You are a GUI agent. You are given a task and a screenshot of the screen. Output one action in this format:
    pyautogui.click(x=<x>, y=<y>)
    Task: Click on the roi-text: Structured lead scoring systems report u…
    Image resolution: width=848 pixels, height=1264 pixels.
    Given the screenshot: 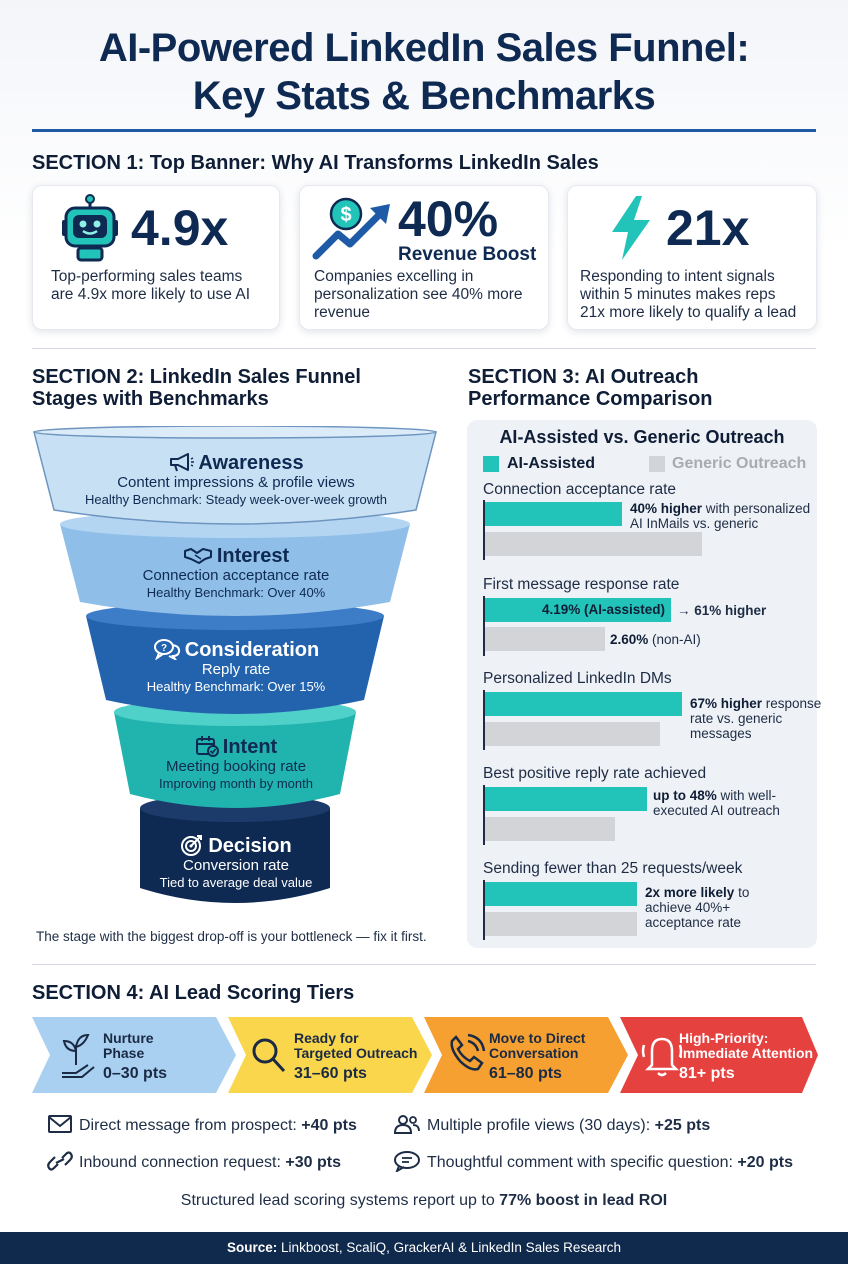 What is the action you would take?
    pyautogui.click(x=340, y=1200)
    